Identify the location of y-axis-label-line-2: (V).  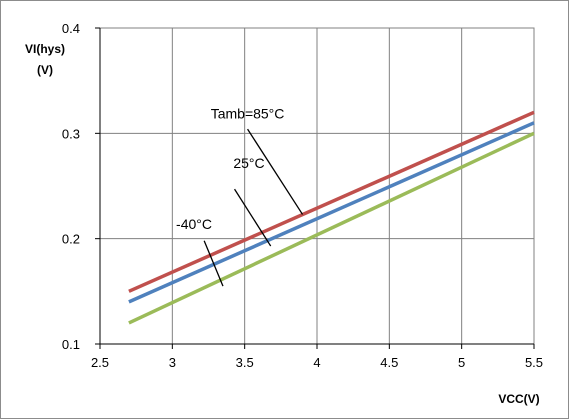
(45, 70).